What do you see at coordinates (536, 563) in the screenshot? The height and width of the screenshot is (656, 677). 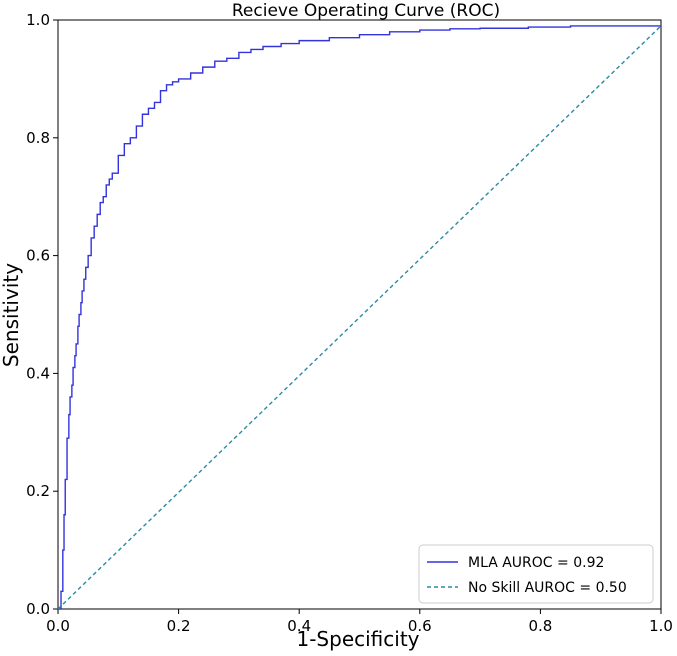 I see `legend-label-mla: MLA AUROC = 0.92` at bounding box center [536, 563].